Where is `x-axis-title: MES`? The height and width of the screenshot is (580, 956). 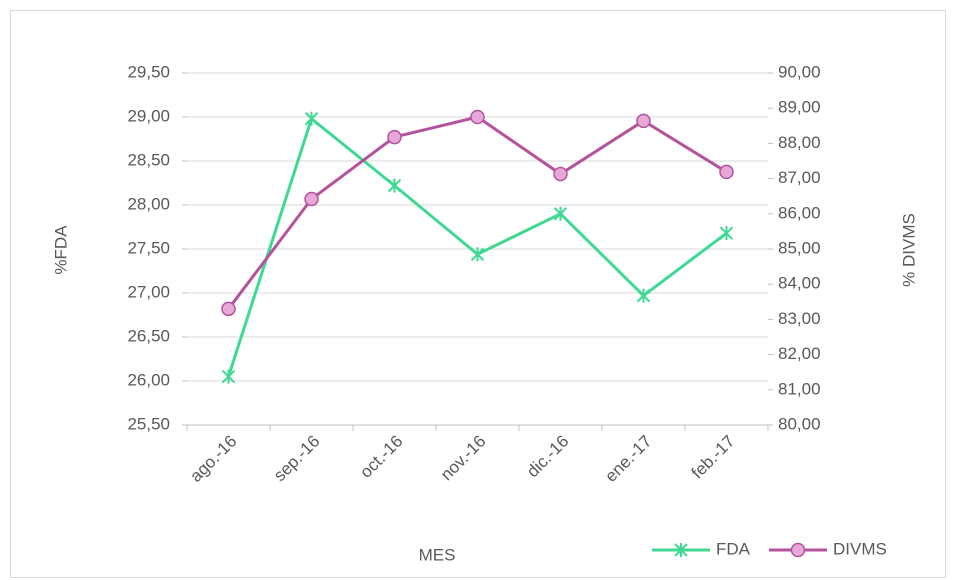 x-axis-title: MES is located at coordinates (437, 554).